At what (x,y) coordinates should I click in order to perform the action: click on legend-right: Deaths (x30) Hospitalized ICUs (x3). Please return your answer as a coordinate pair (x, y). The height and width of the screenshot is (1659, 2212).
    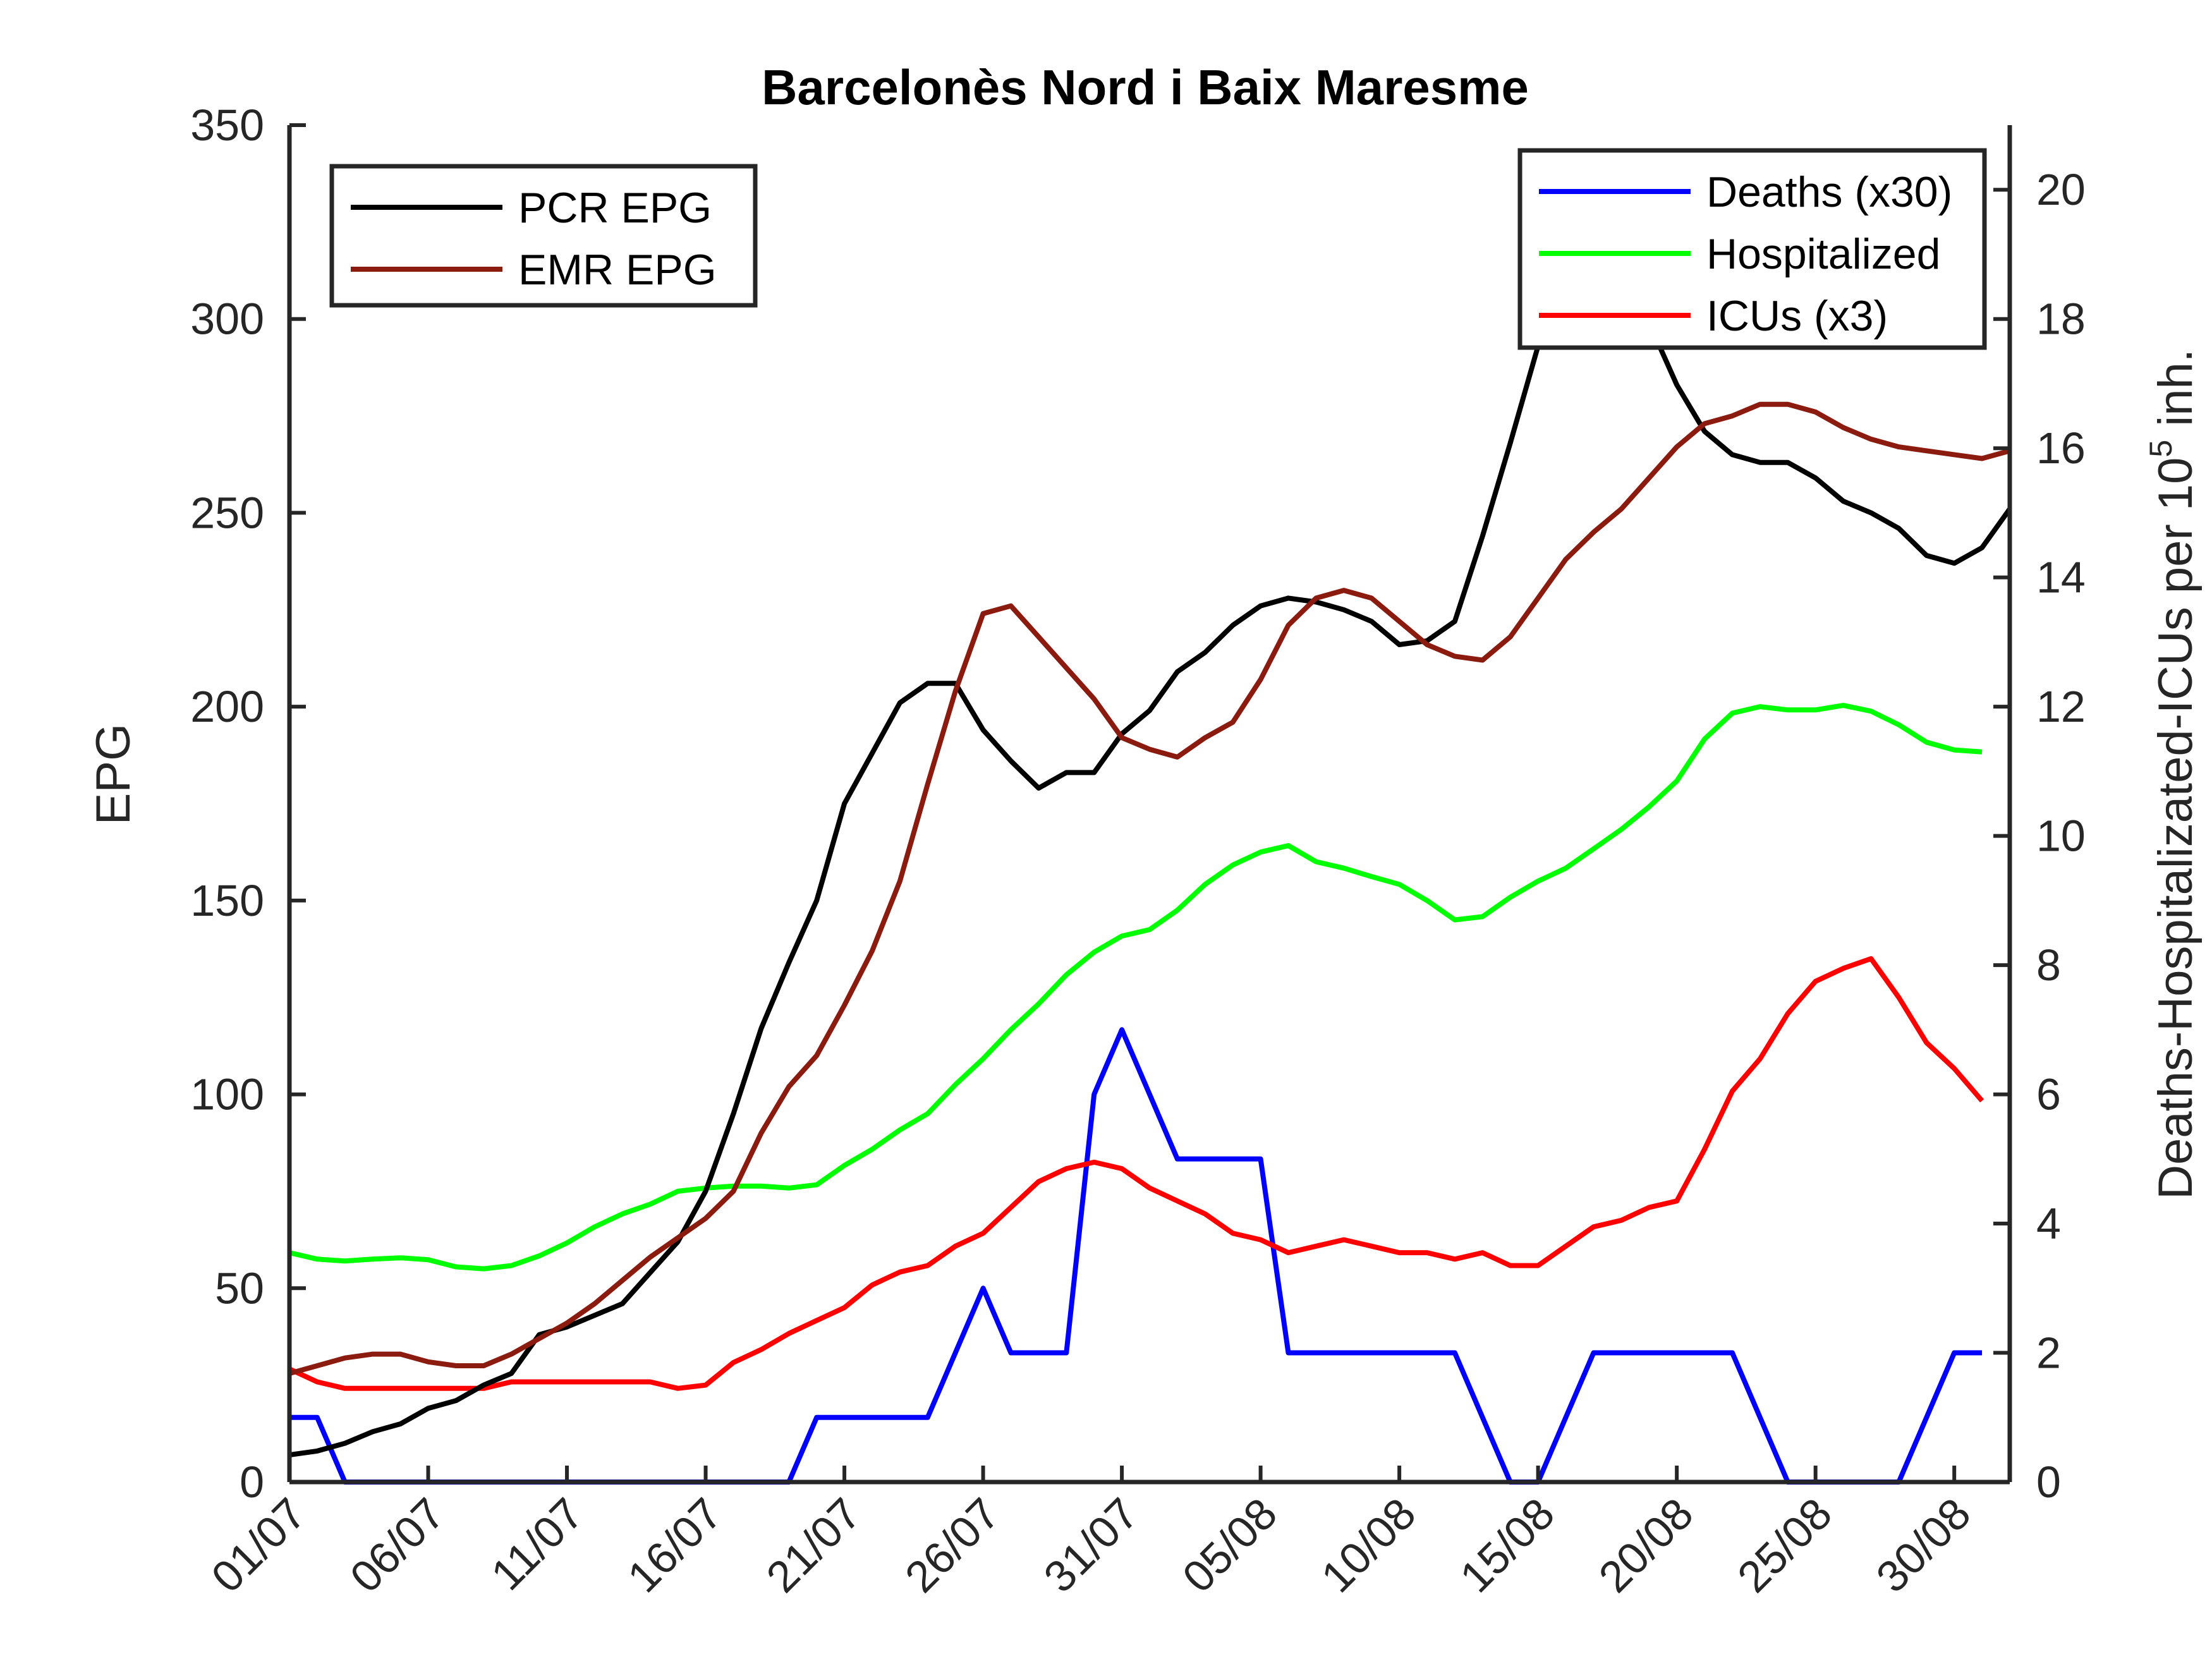
    Looking at the image, I should click on (1752, 249).